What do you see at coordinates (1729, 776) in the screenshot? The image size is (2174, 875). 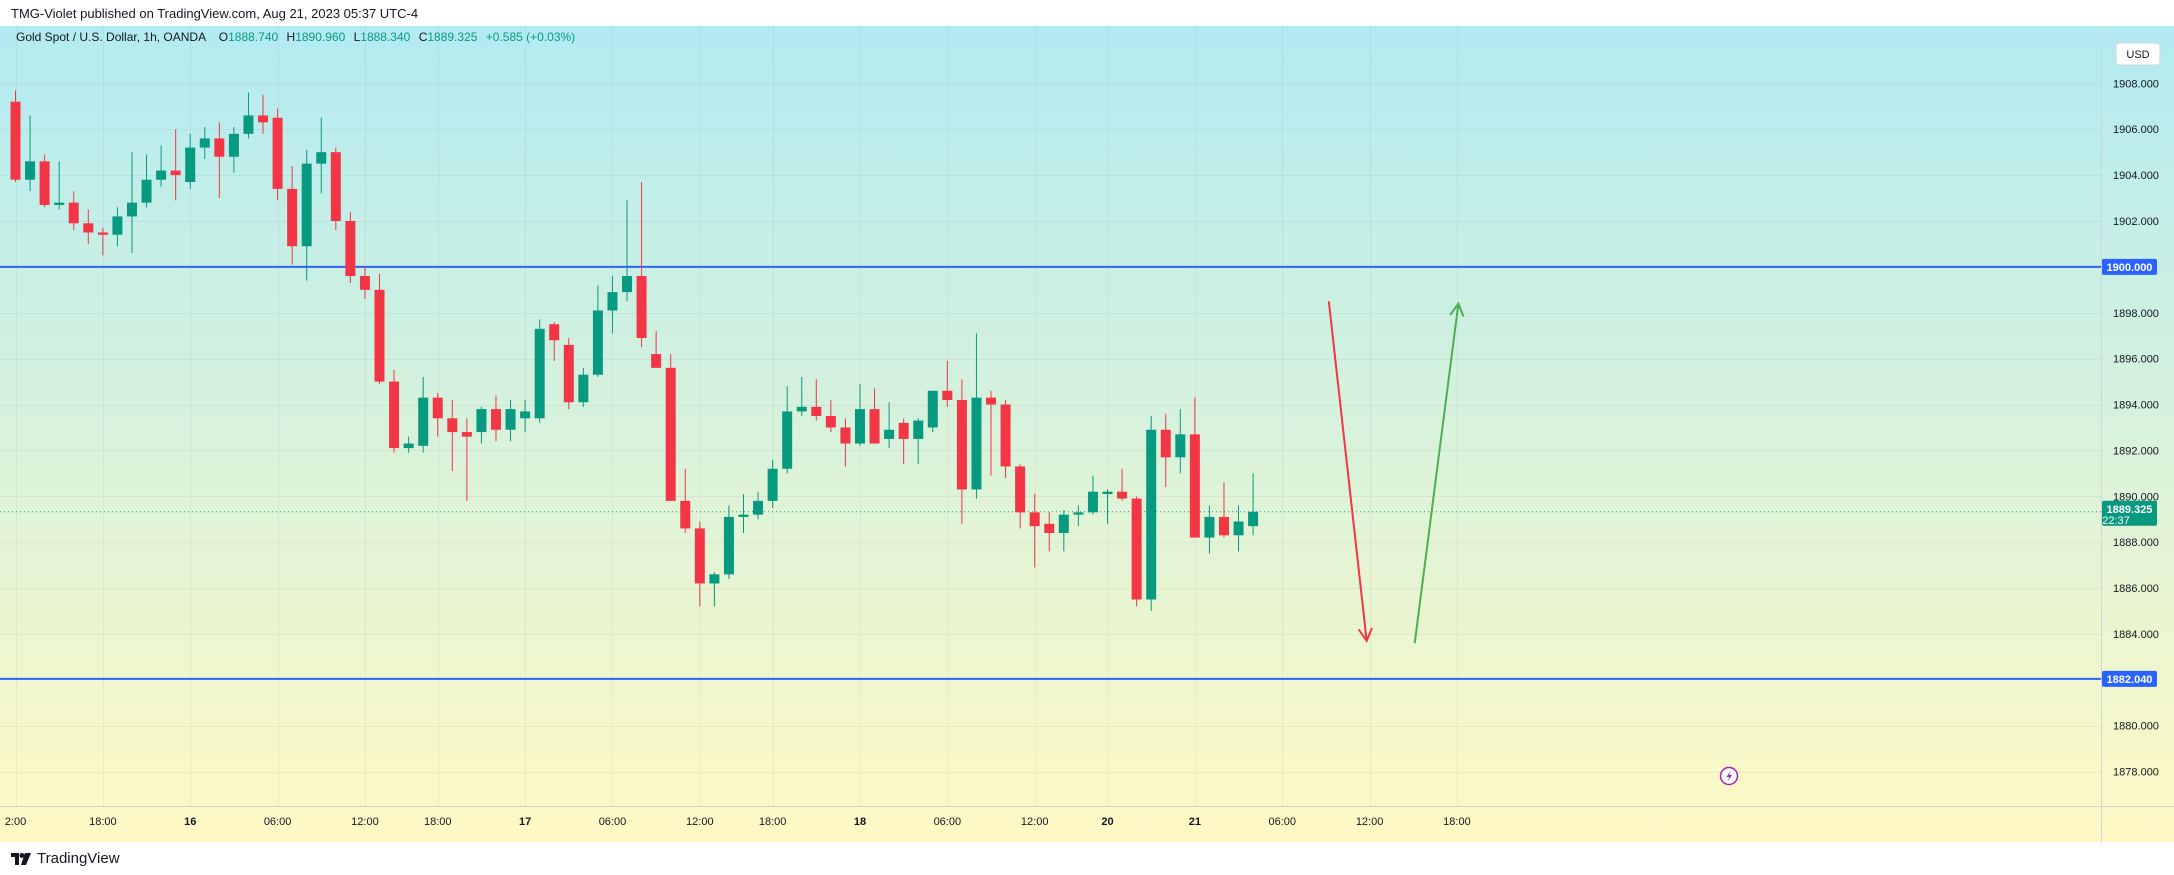 I see `lightning-icon` at bounding box center [1729, 776].